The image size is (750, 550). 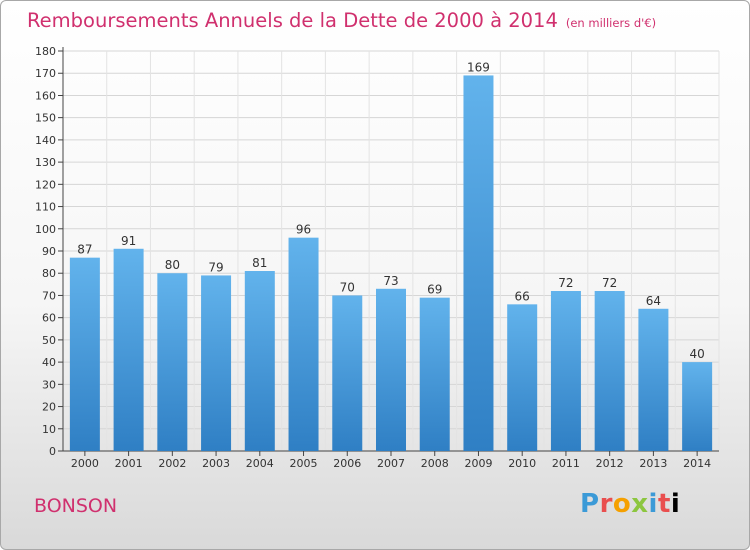 I want to click on value-label-2014: 40, so click(x=696, y=354).